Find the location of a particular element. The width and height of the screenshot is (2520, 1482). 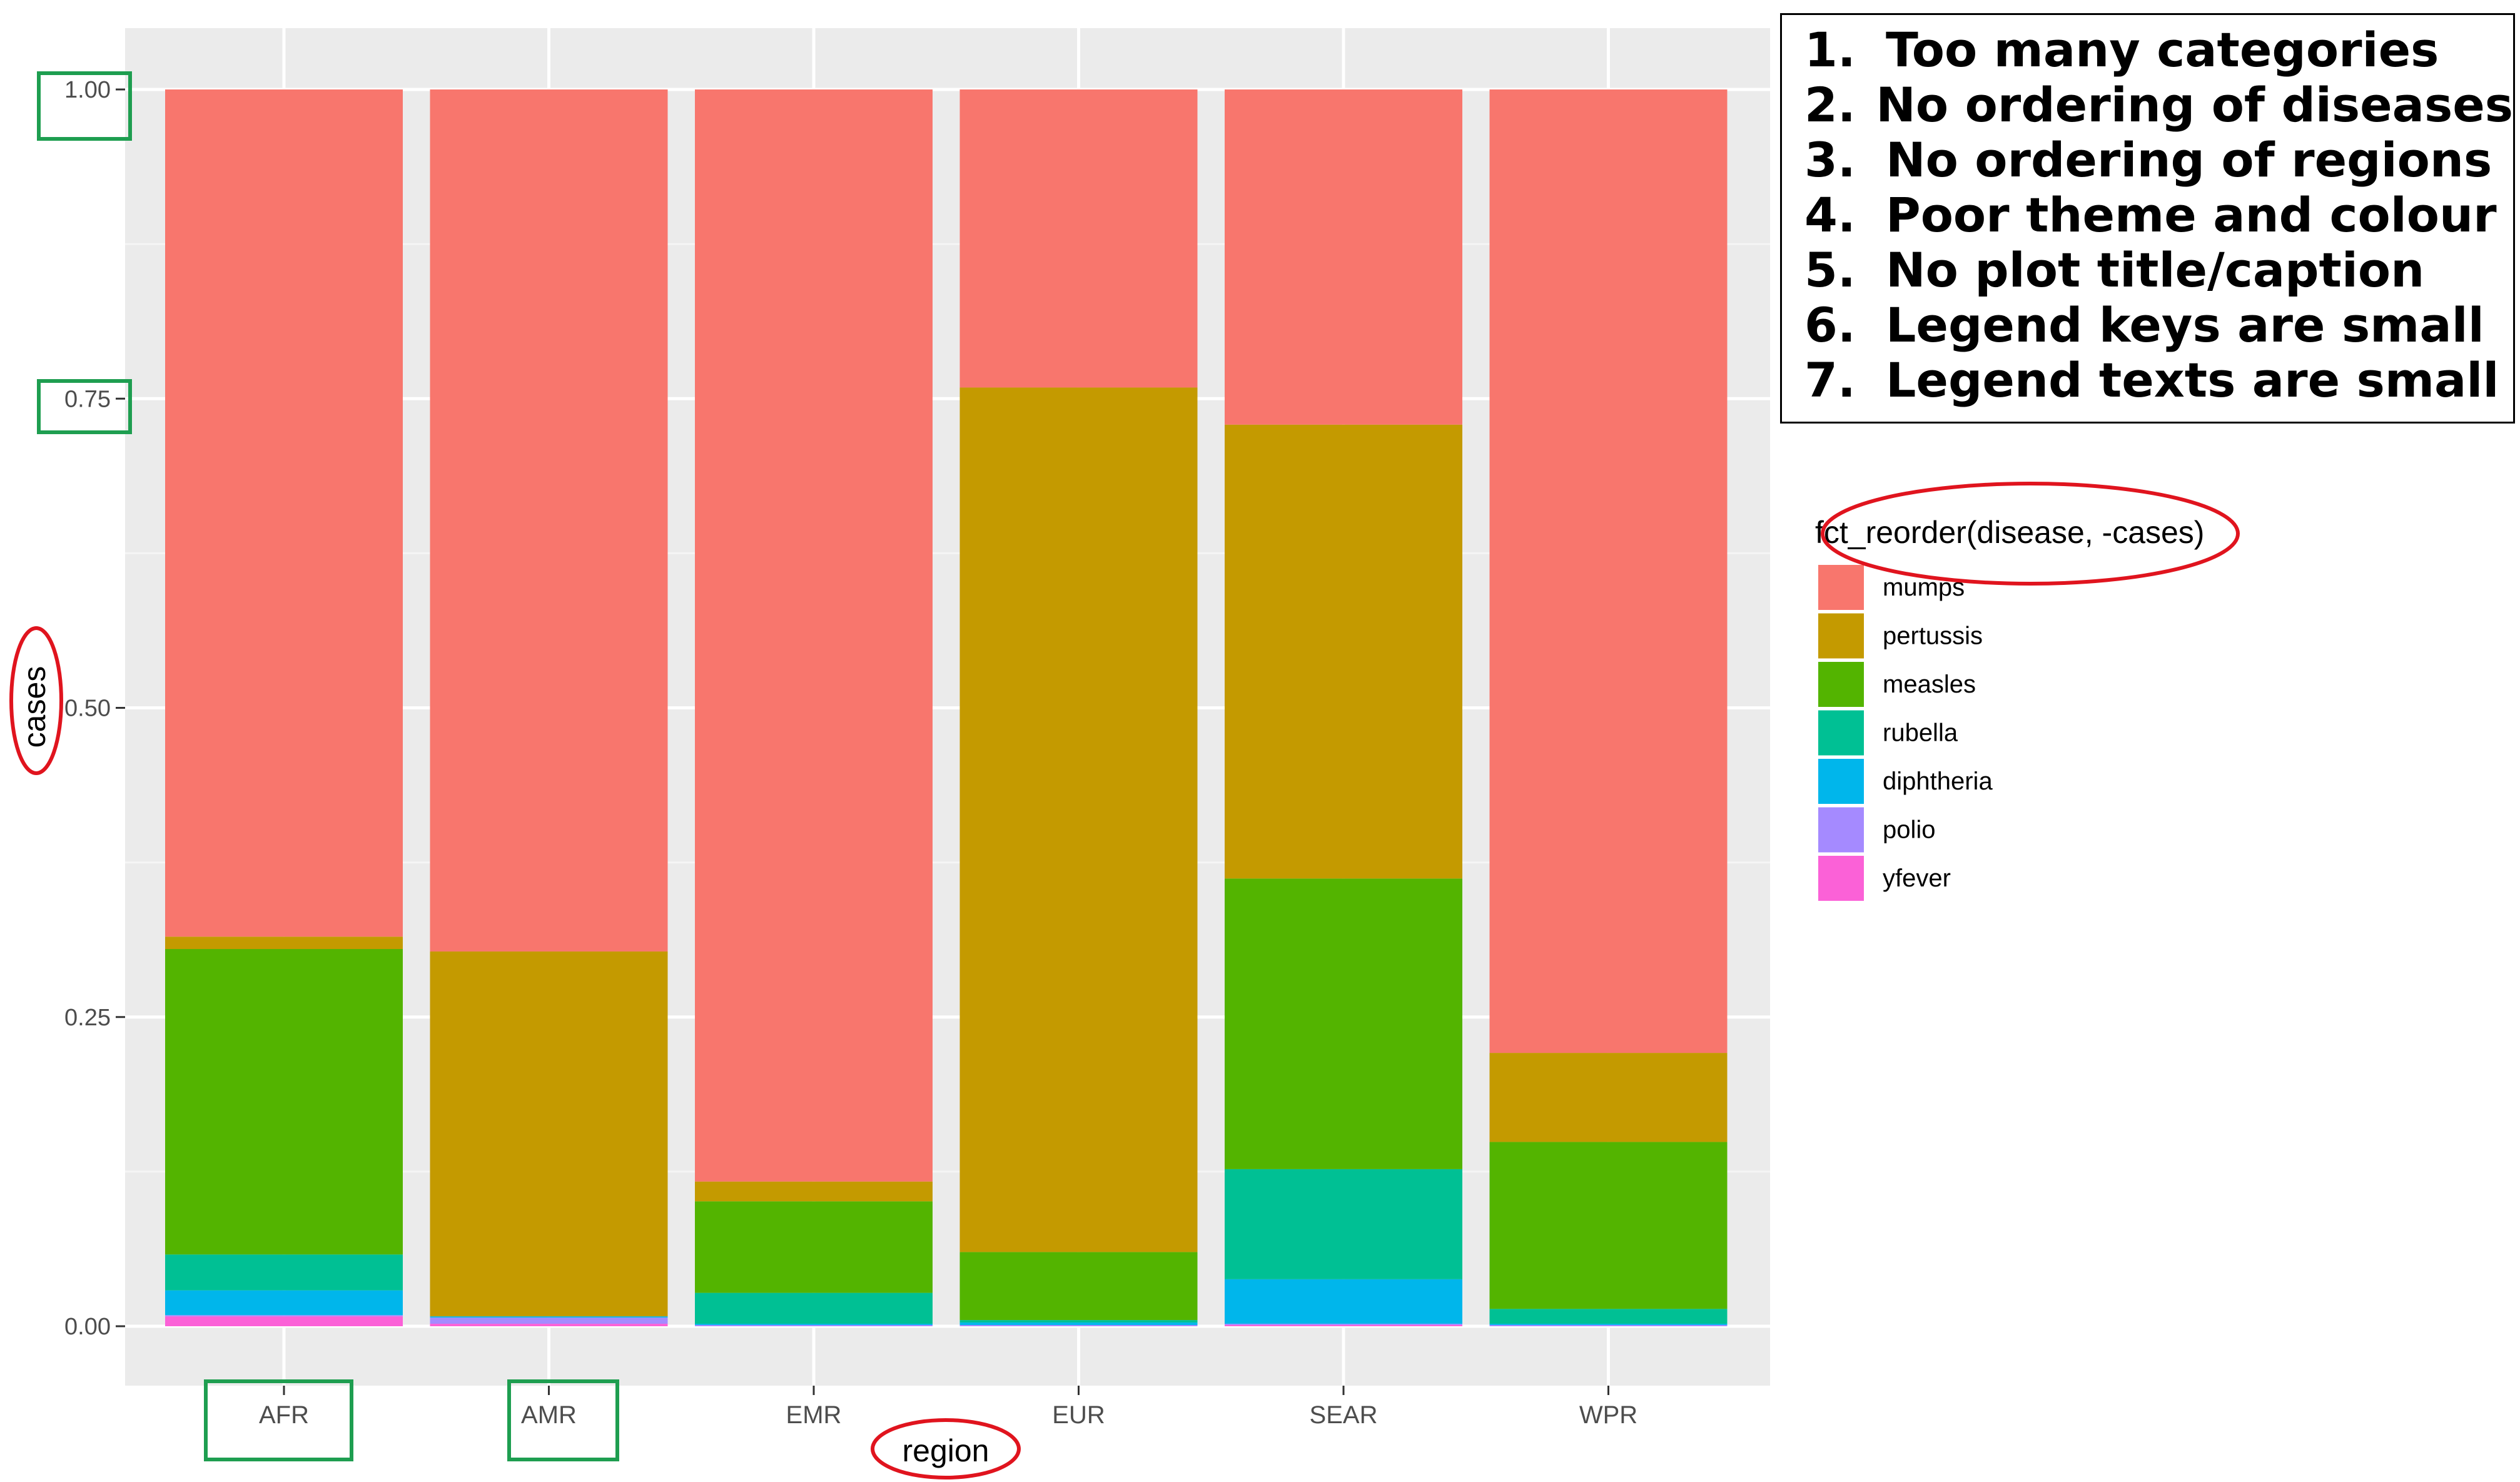

annotation-item: 4. Poor theme and colour is located at coordinates (2158, 215).